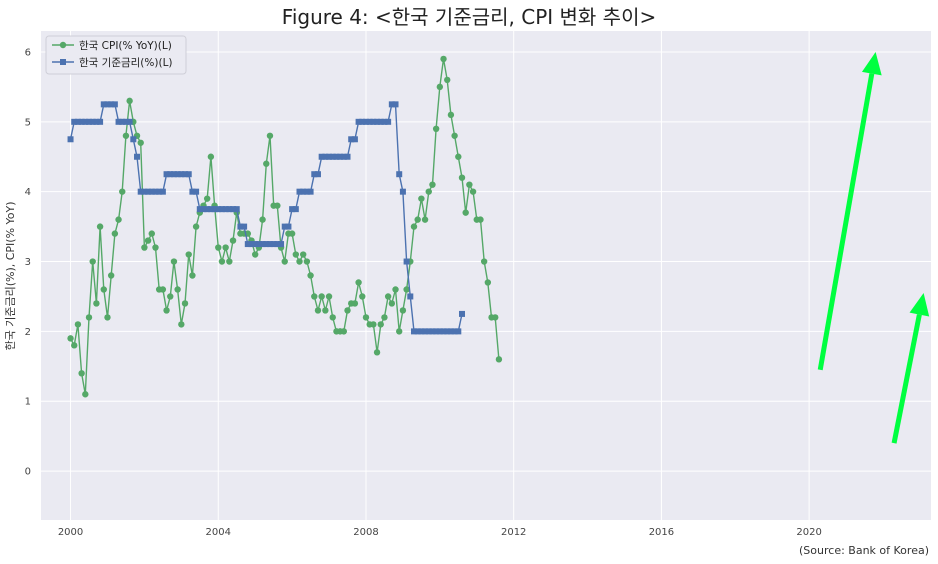 Image resolution: width=938 pixels, height=564 pixels. Describe the element at coordinates (126, 63) in the screenshot. I see `legend-label: 한국 기준금리(%)(L)` at that location.